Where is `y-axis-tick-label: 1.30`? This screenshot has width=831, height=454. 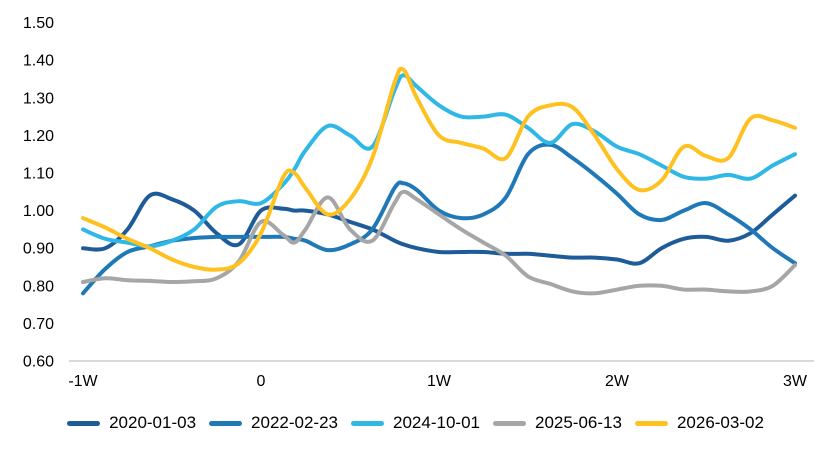
y-axis-tick-label: 1.30 is located at coordinates (38, 98).